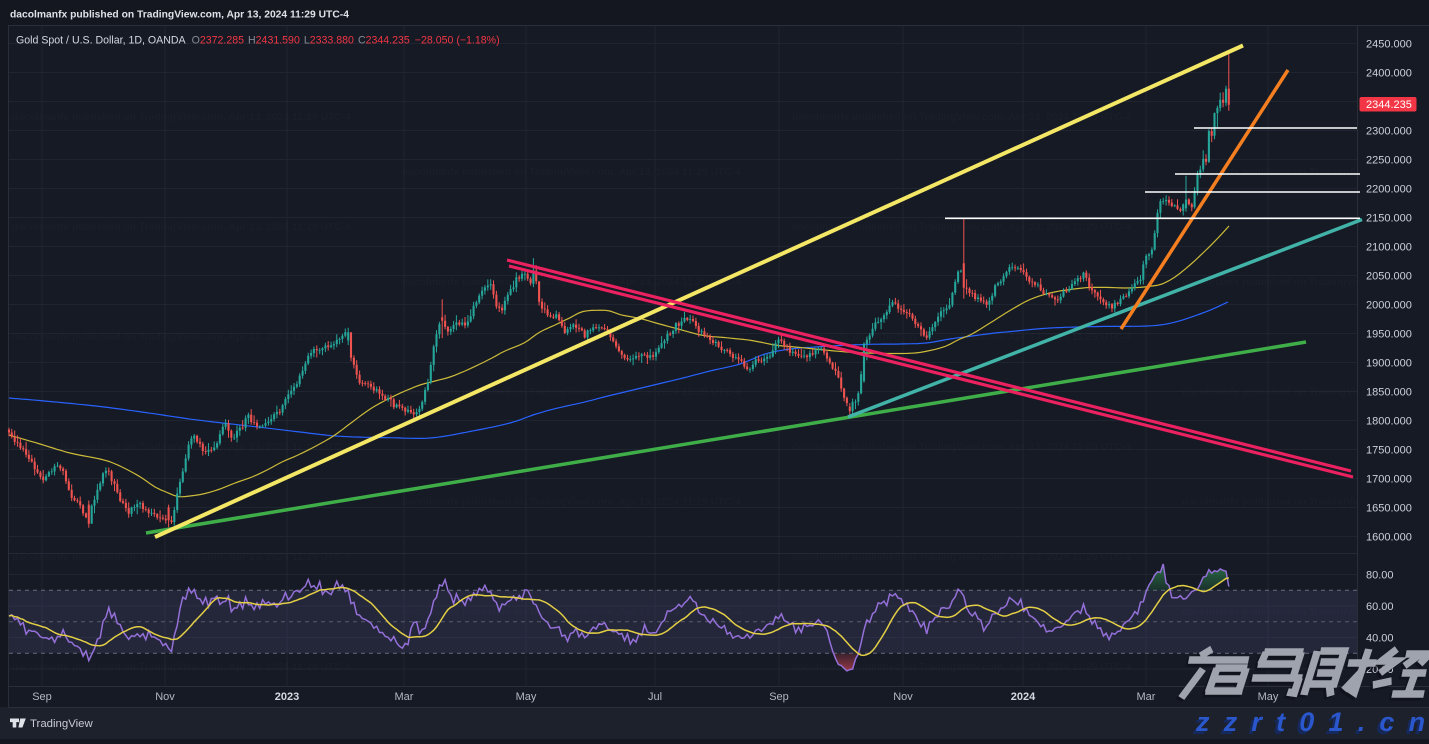 This screenshot has height=744, width=1429. What do you see at coordinates (1389, 74) in the screenshot?
I see `svg-text: 2400.000` at bounding box center [1389, 74].